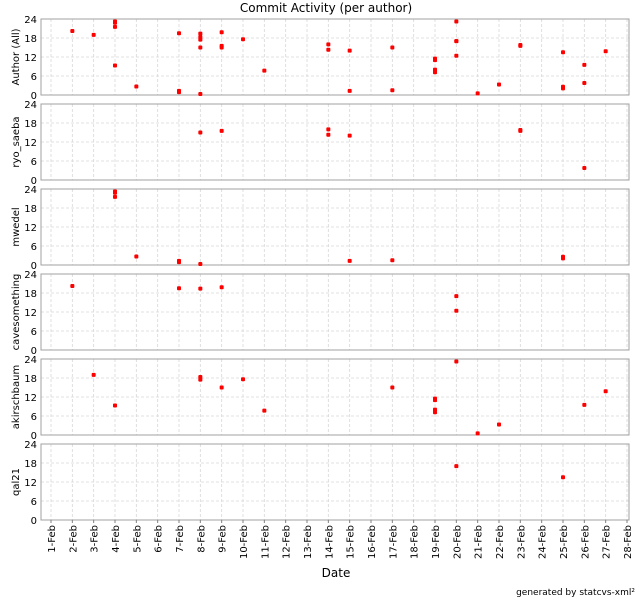 Image resolution: width=640 pixels, height=604 pixels. What do you see at coordinates (52, 539) in the screenshot?
I see `x-tick-label: 1-Feb` at bounding box center [52, 539].